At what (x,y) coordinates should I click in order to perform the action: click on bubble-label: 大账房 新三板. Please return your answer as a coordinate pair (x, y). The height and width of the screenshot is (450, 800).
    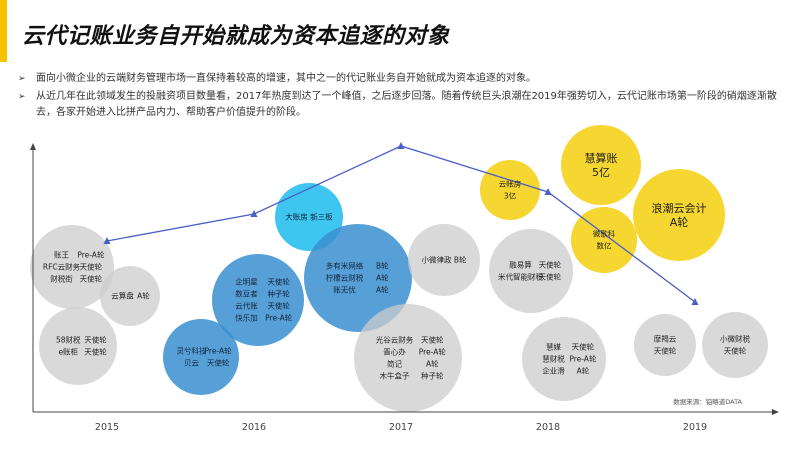
    Looking at the image, I should click on (309, 217).